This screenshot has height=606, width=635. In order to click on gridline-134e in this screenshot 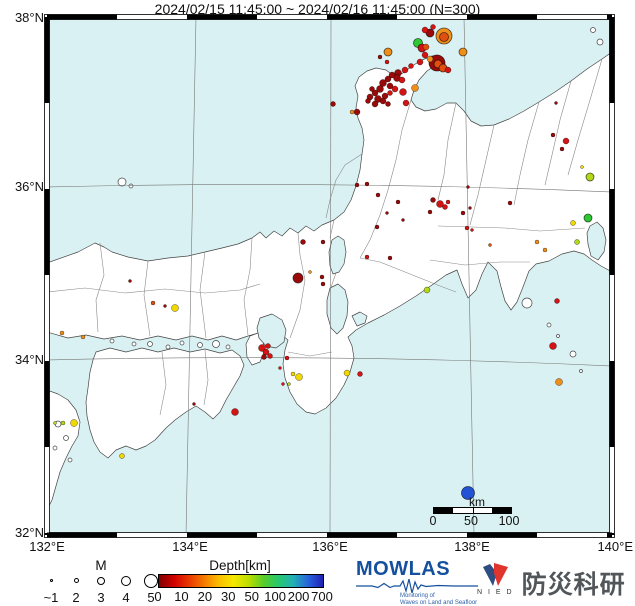, I will do `click(191, 276)`.